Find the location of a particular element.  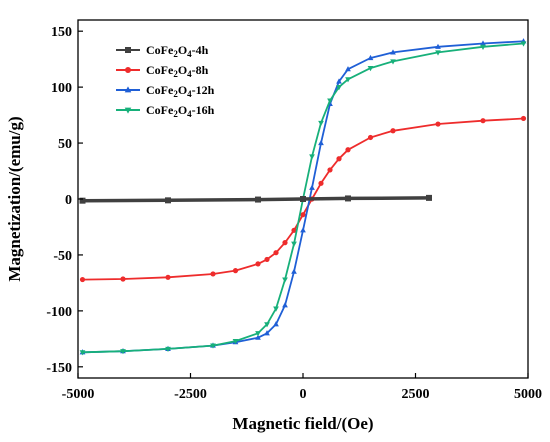

legend-label-part: -8h is located at coordinates (200, 70).